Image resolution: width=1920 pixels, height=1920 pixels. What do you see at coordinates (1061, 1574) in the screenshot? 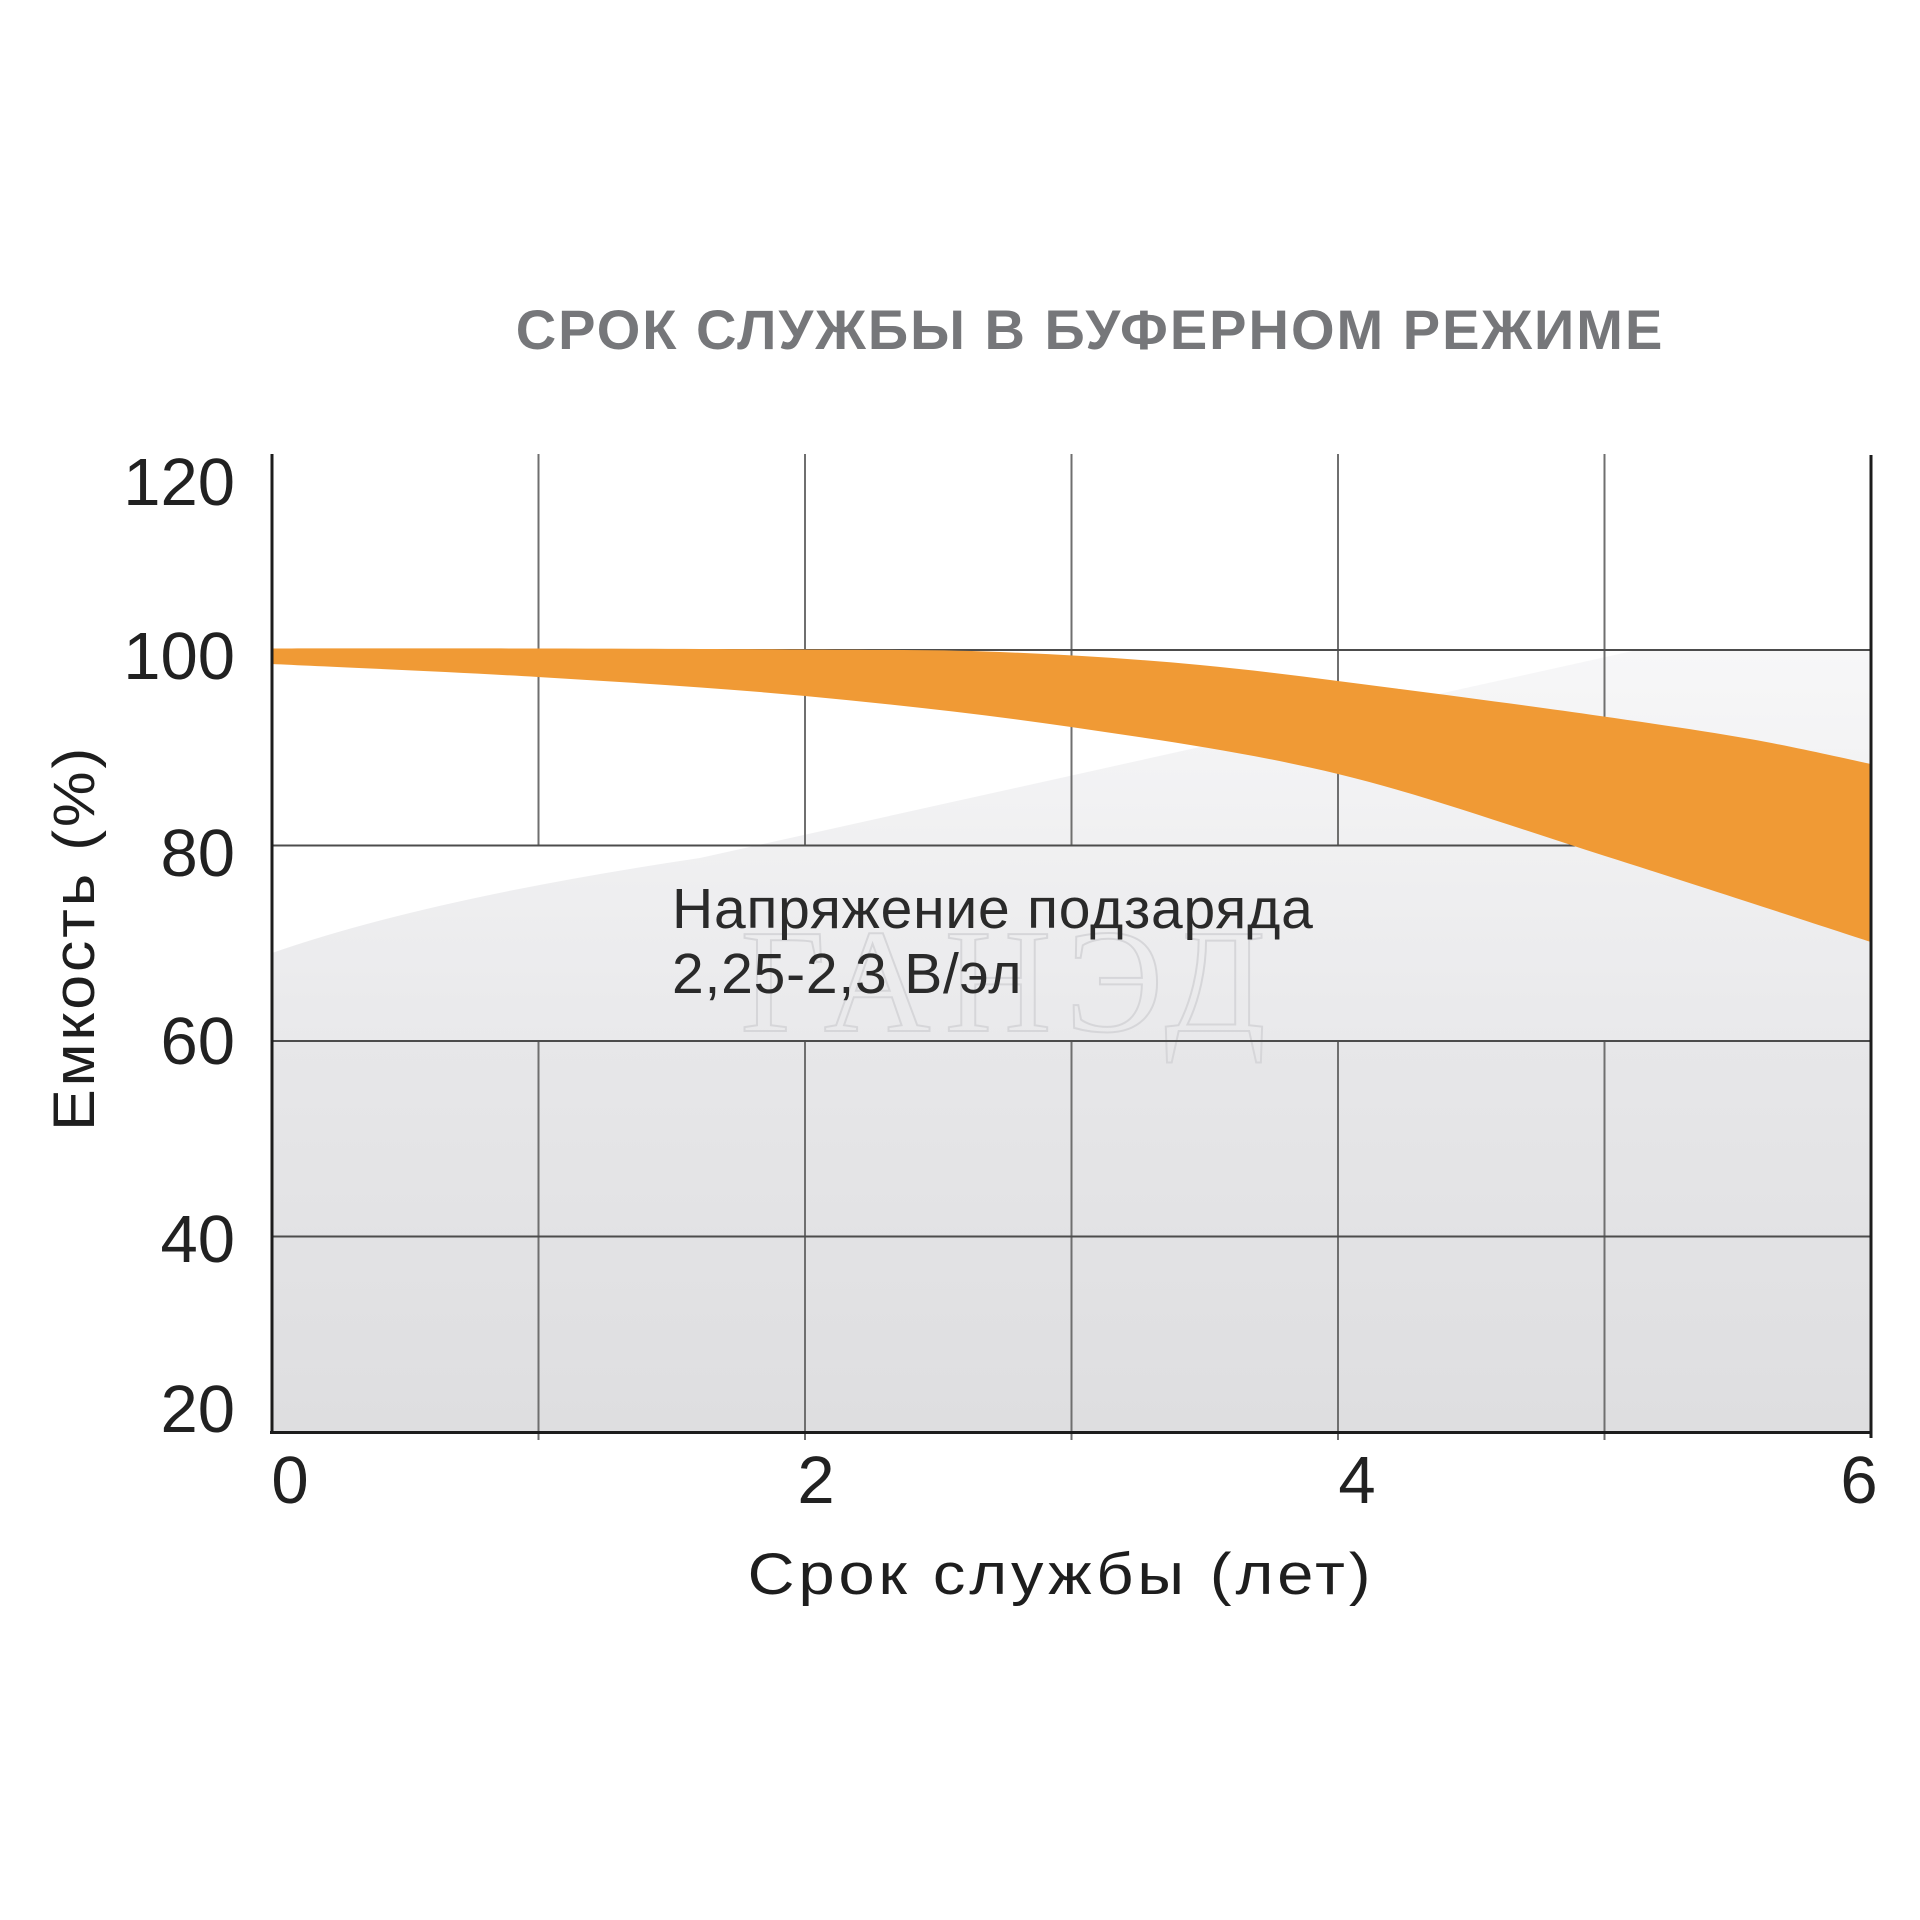
I see `svg-text: Срок службы (лет)` at bounding box center [1061, 1574].